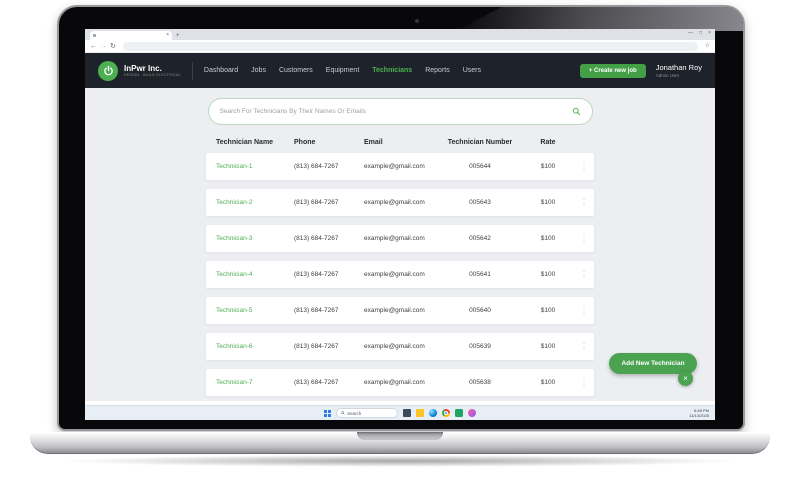  What do you see at coordinates (416, 21) in the screenshot?
I see `webcam-dot` at bounding box center [416, 21].